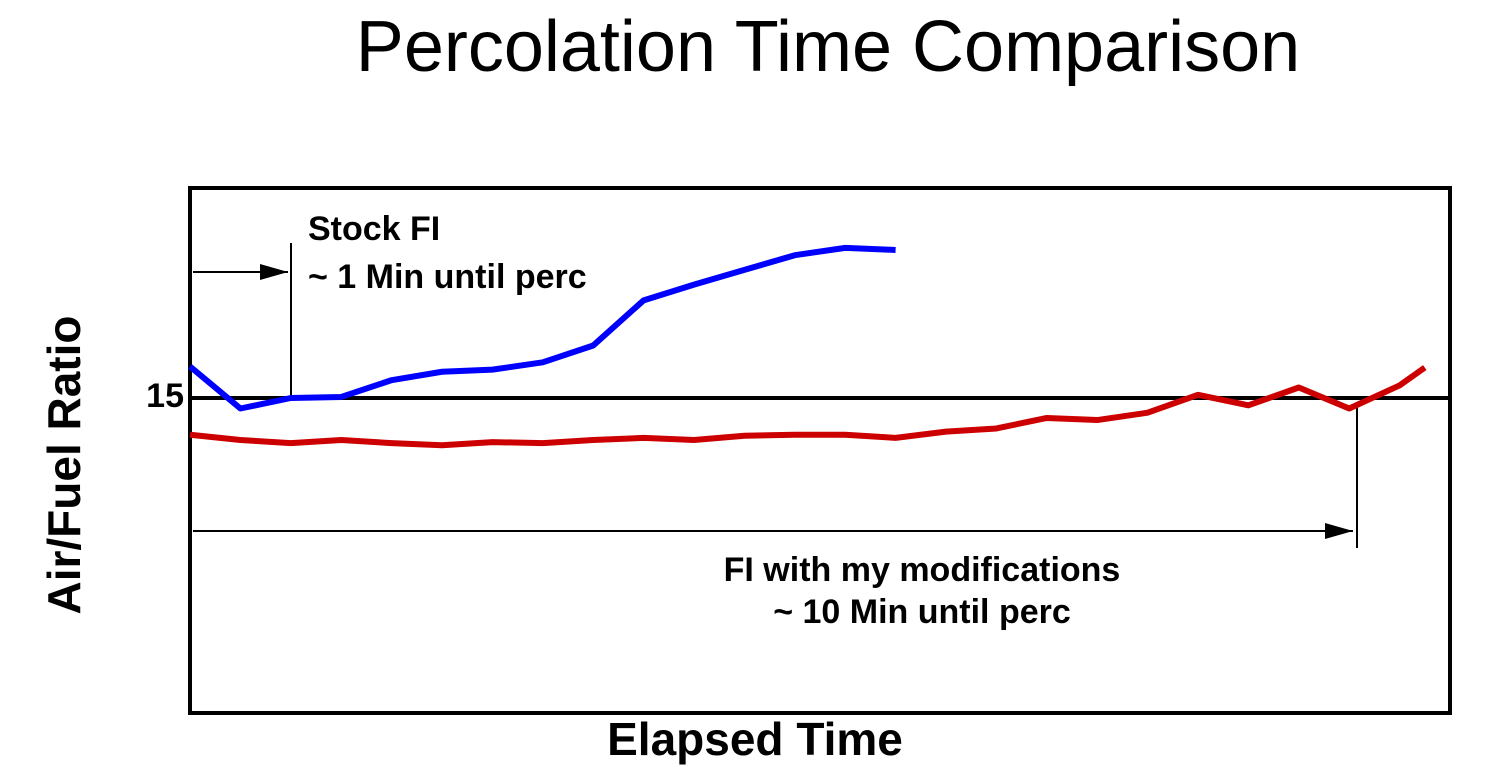 The image size is (1495, 777). Describe the element at coordinates (828, 47) in the screenshot. I see `chart-title: Percolation Time Comparison` at that location.